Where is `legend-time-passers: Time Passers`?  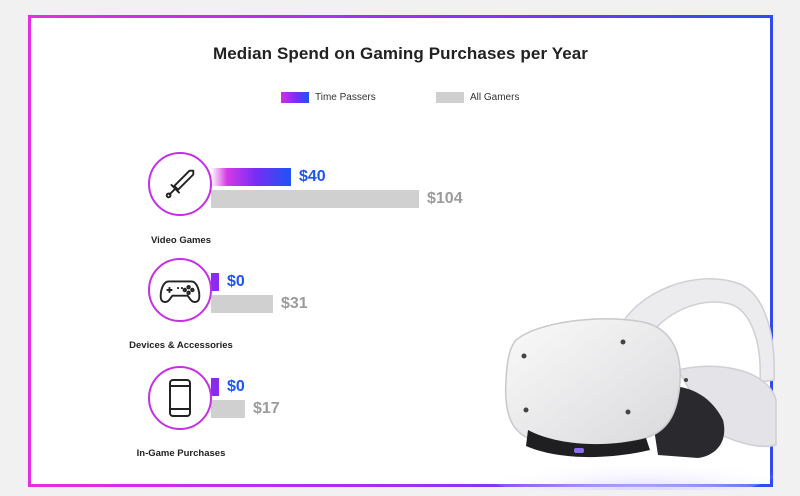
legend-time-passers: Time Passers is located at coordinates (328, 97).